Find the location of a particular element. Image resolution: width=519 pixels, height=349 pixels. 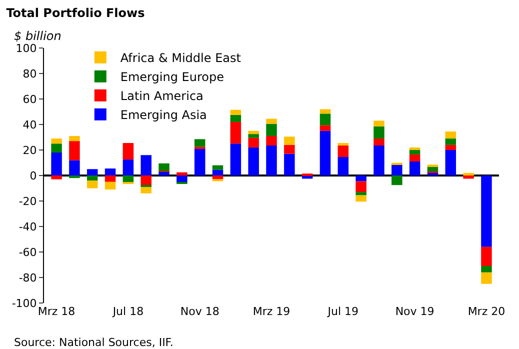

legend-label: Emerging Europe is located at coordinates (172, 77).